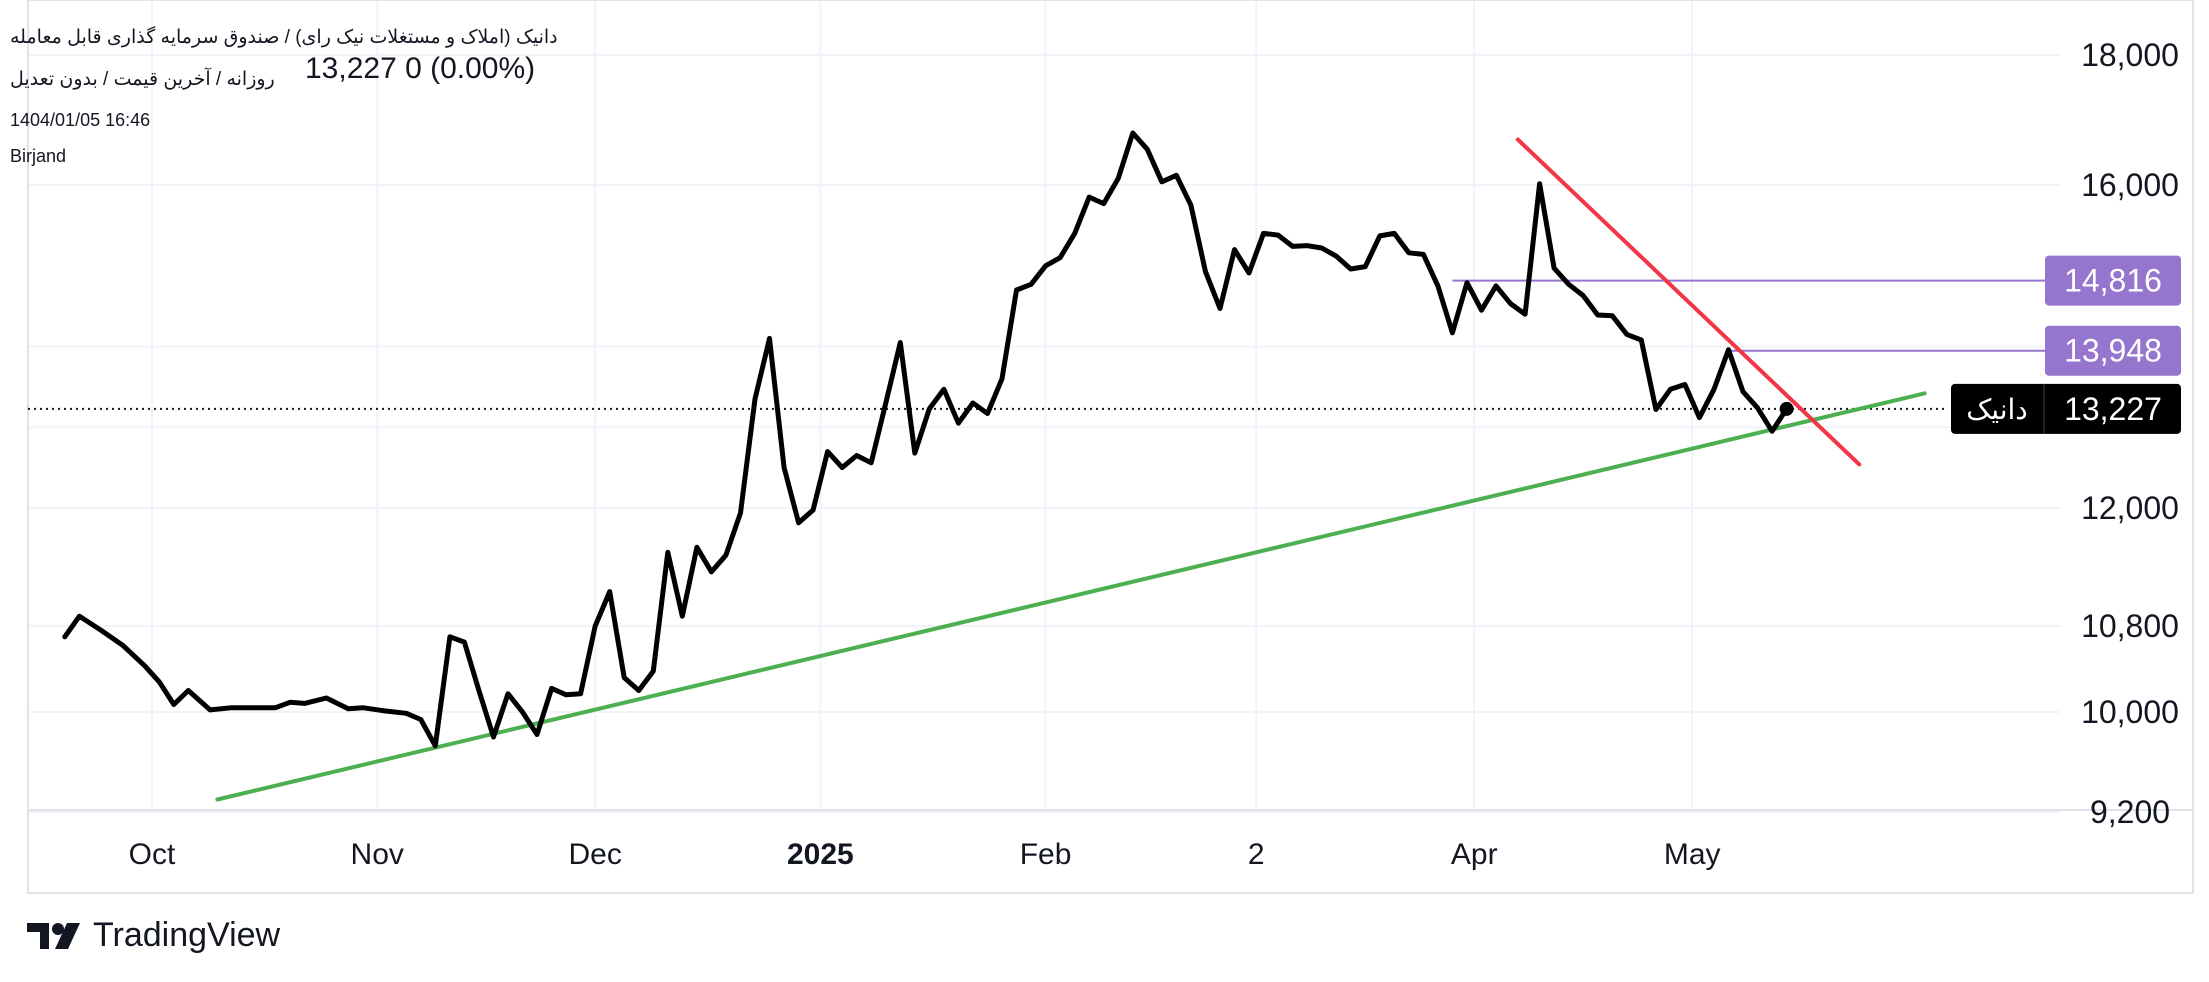 The height and width of the screenshot is (982, 2209). What do you see at coordinates (2113, 409) in the screenshot?
I see `current-price-label: 13,227` at bounding box center [2113, 409].